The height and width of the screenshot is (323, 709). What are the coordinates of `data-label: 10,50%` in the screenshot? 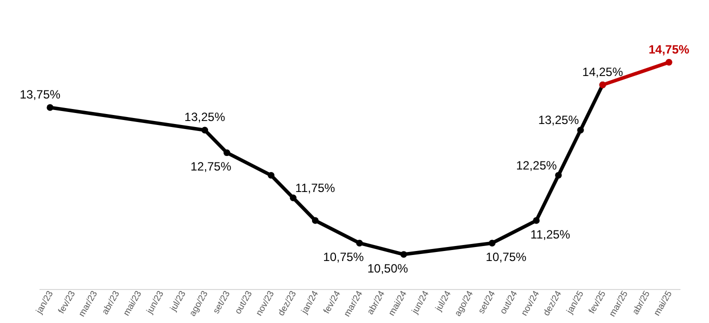 It's located at (387, 268).